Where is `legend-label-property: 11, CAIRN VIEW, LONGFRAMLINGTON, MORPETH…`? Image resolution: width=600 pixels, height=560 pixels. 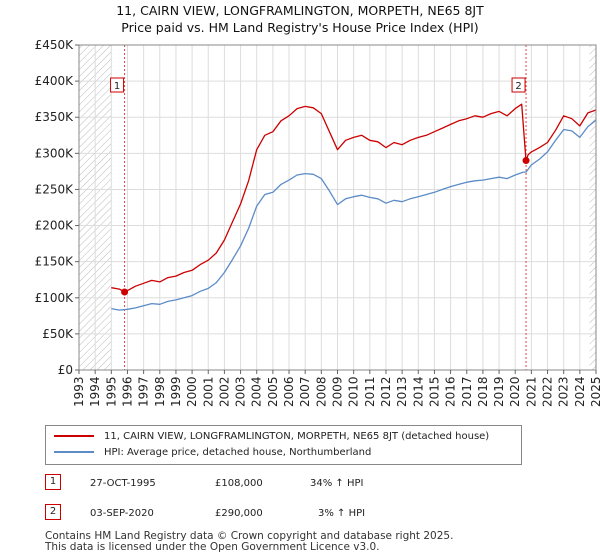 legend-label-property: 11, CAIRN VIEW, LONGFRAMLINGTON, MORPETH… is located at coordinates (297, 436).